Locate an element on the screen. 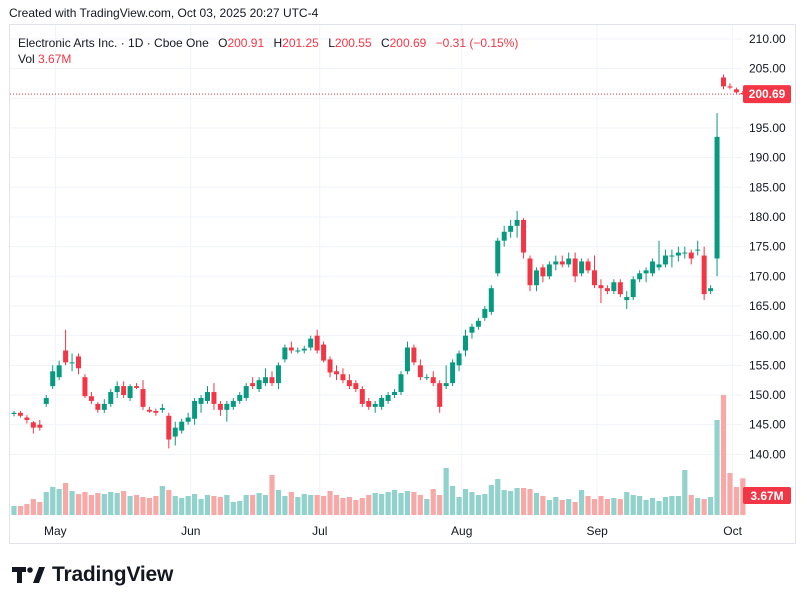 The height and width of the screenshot is (604, 807). close-value: 200.69 is located at coordinates (408, 43).